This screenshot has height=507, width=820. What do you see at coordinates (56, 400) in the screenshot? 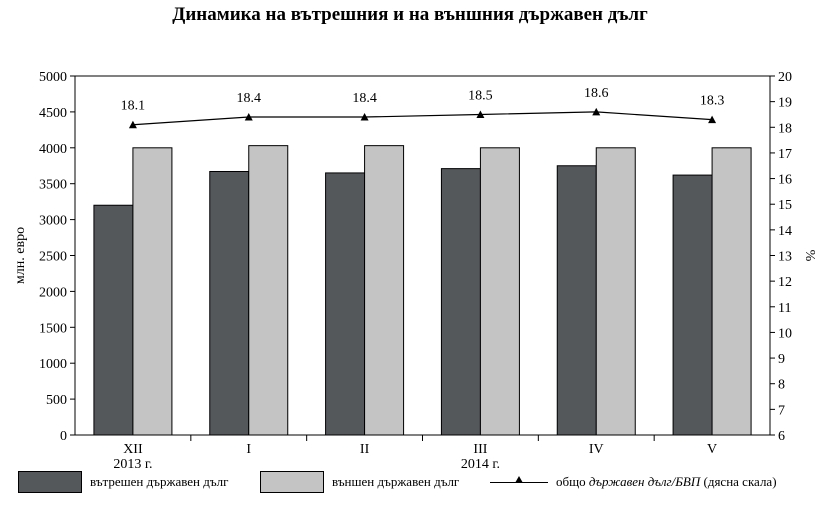
I see `y-left-tick-label: 500` at bounding box center [56, 400].